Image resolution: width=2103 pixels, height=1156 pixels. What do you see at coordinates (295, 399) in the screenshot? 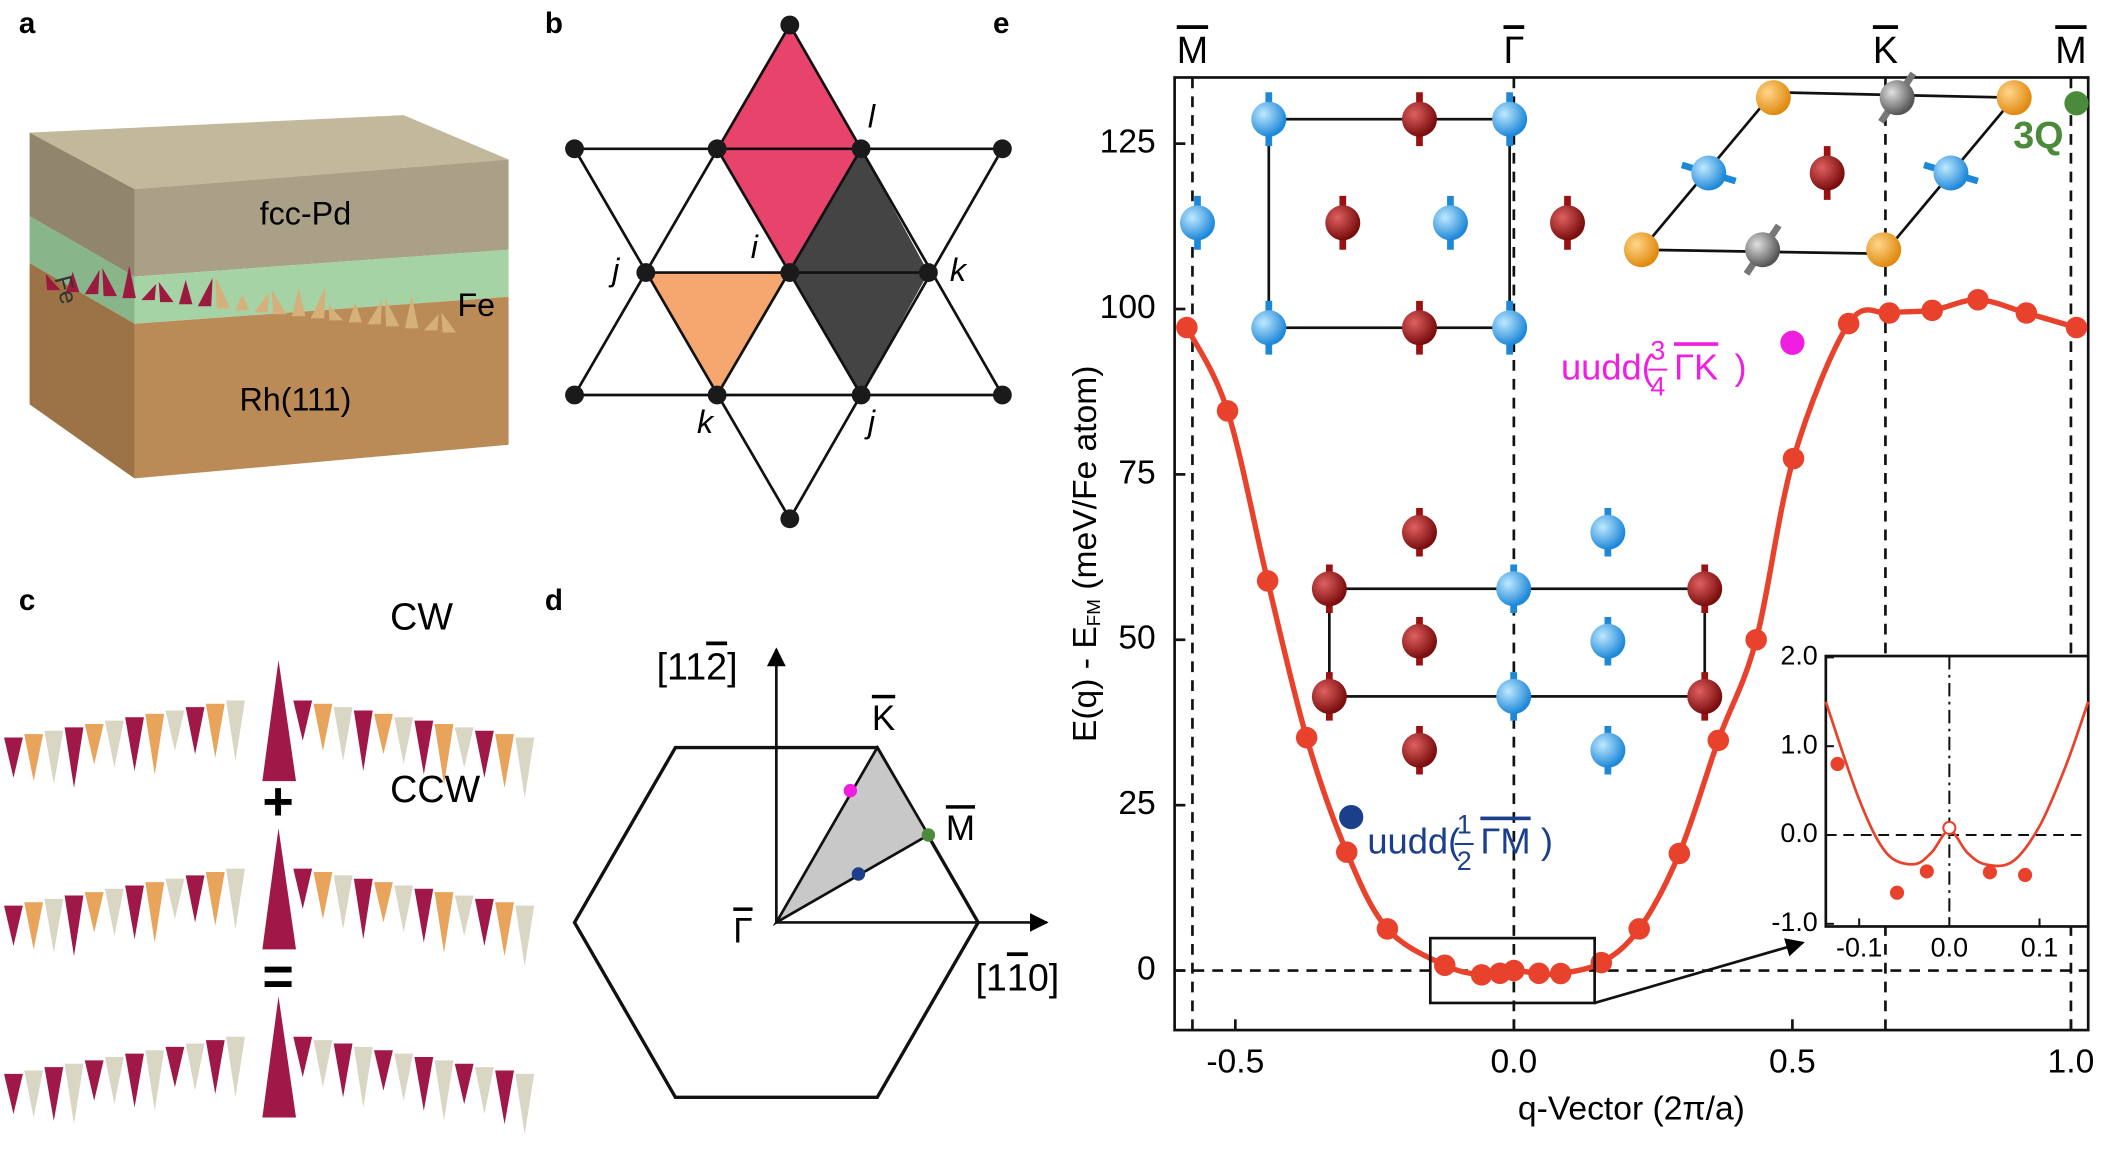
I see `layer-label: Rh(111)` at bounding box center [295, 399].